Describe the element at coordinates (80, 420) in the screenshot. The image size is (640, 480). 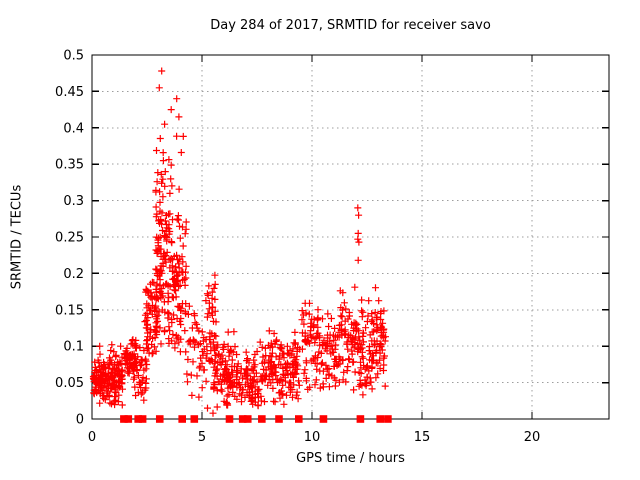
I see `y-tick-label: 0` at that location.